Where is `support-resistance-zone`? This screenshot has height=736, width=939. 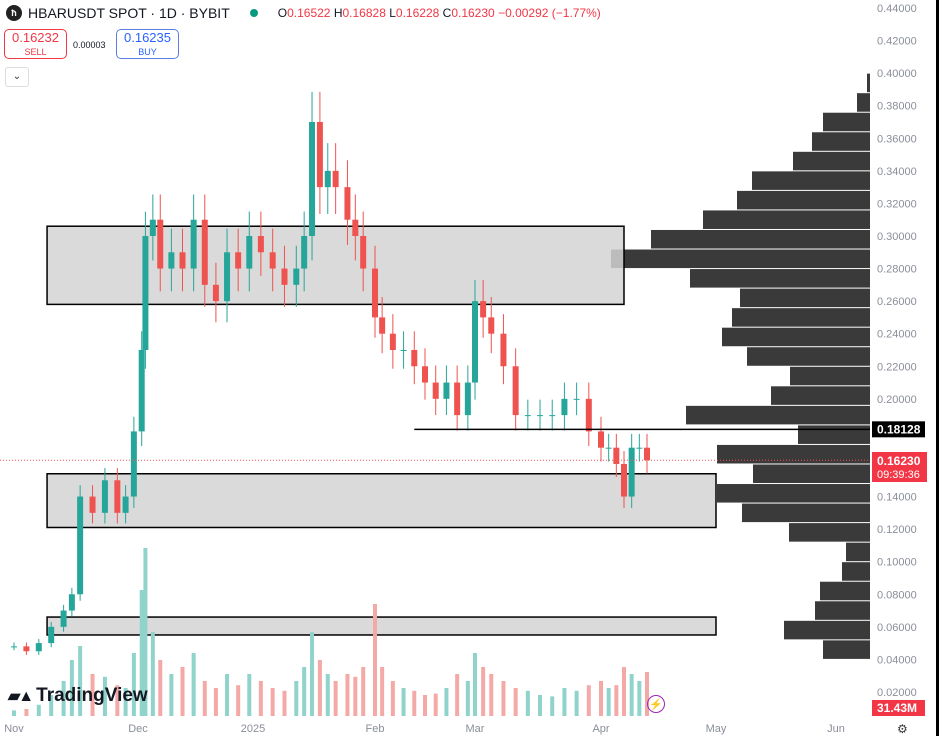 support-resistance-zone is located at coordinates (381, 501).